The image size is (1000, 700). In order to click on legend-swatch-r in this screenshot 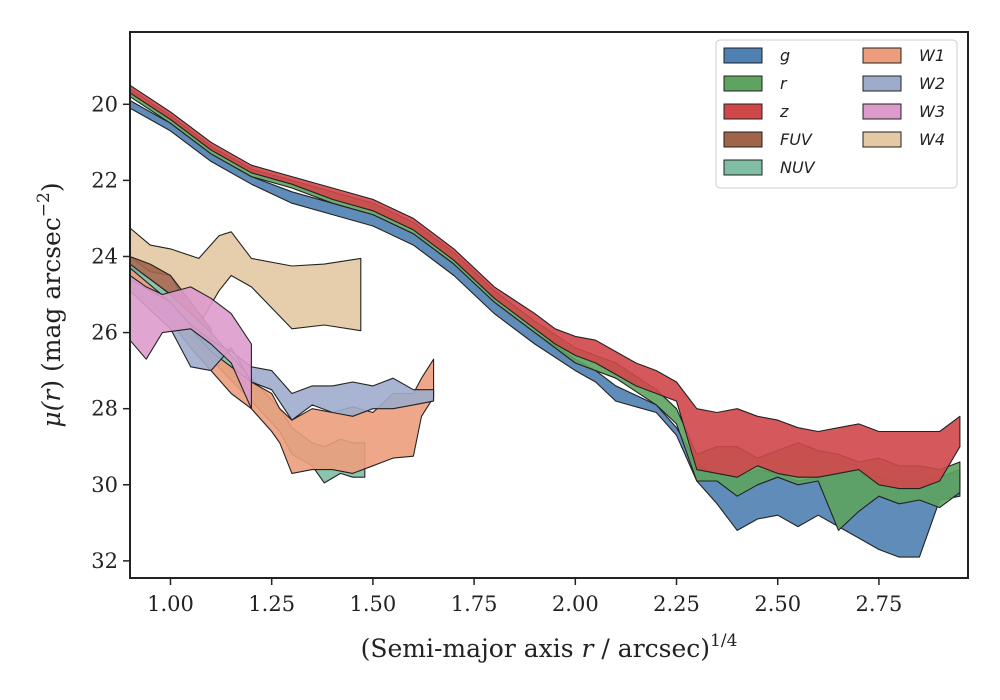, I will do `click(743, 83)`.